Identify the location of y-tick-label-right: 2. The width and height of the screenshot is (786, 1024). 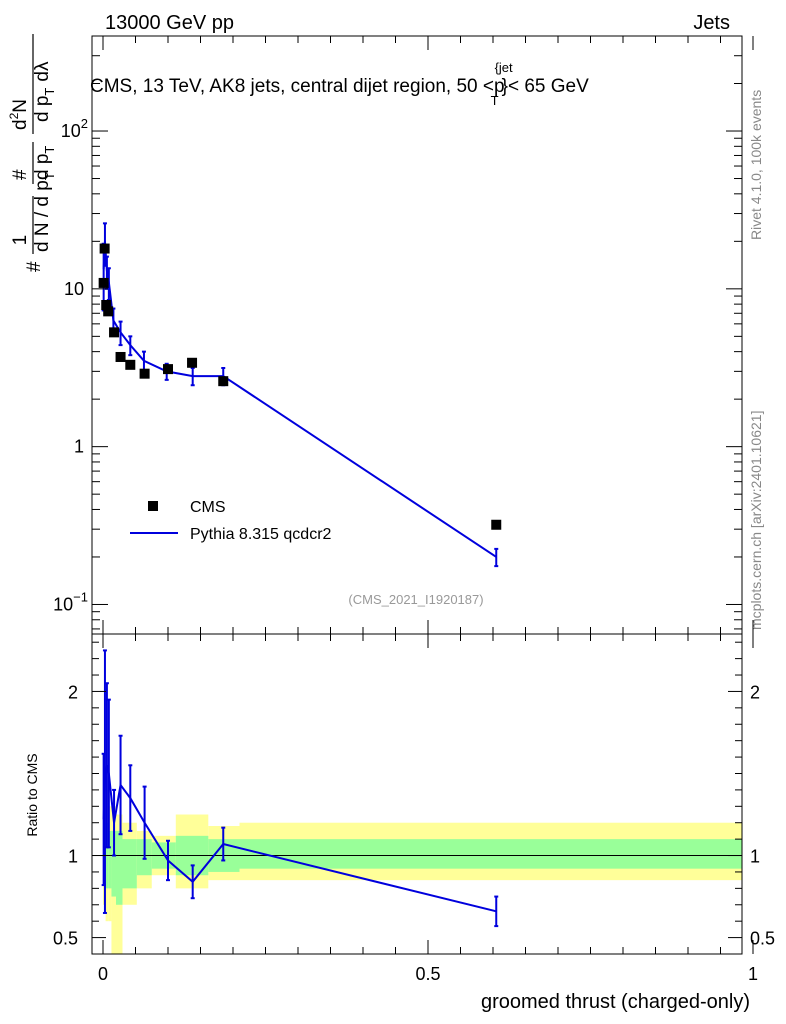
(755, 692).